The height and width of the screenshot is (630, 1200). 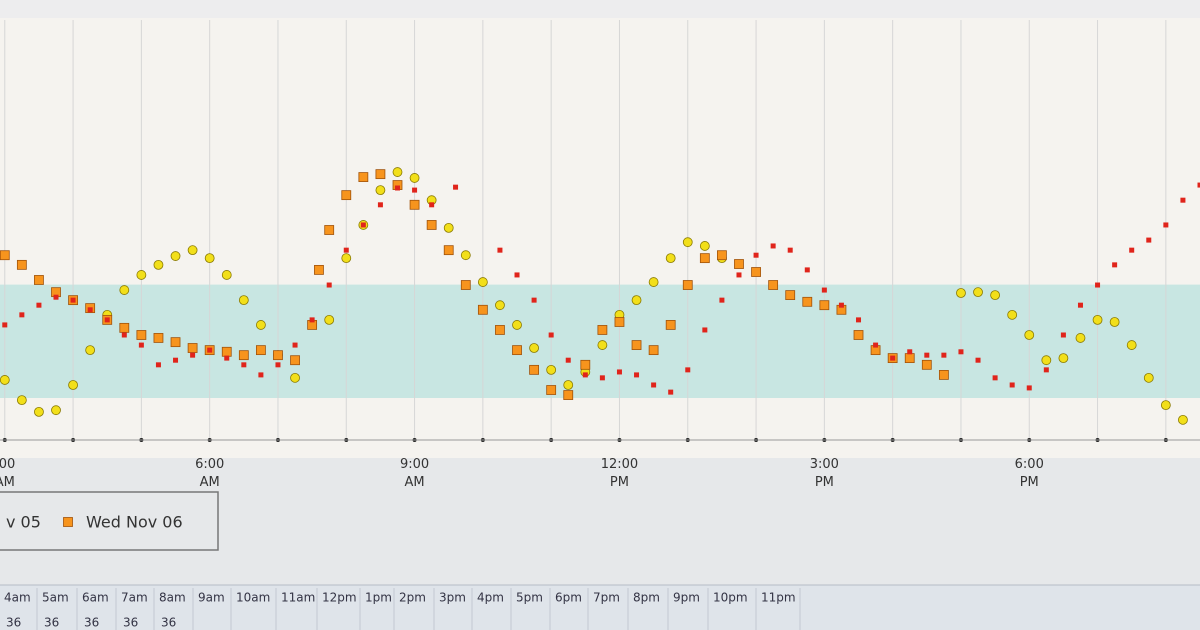 What do you see at coordinates (412, 598) in the screenshot?
I see `hour-label: 2pm` at bounding box center [412, 598].